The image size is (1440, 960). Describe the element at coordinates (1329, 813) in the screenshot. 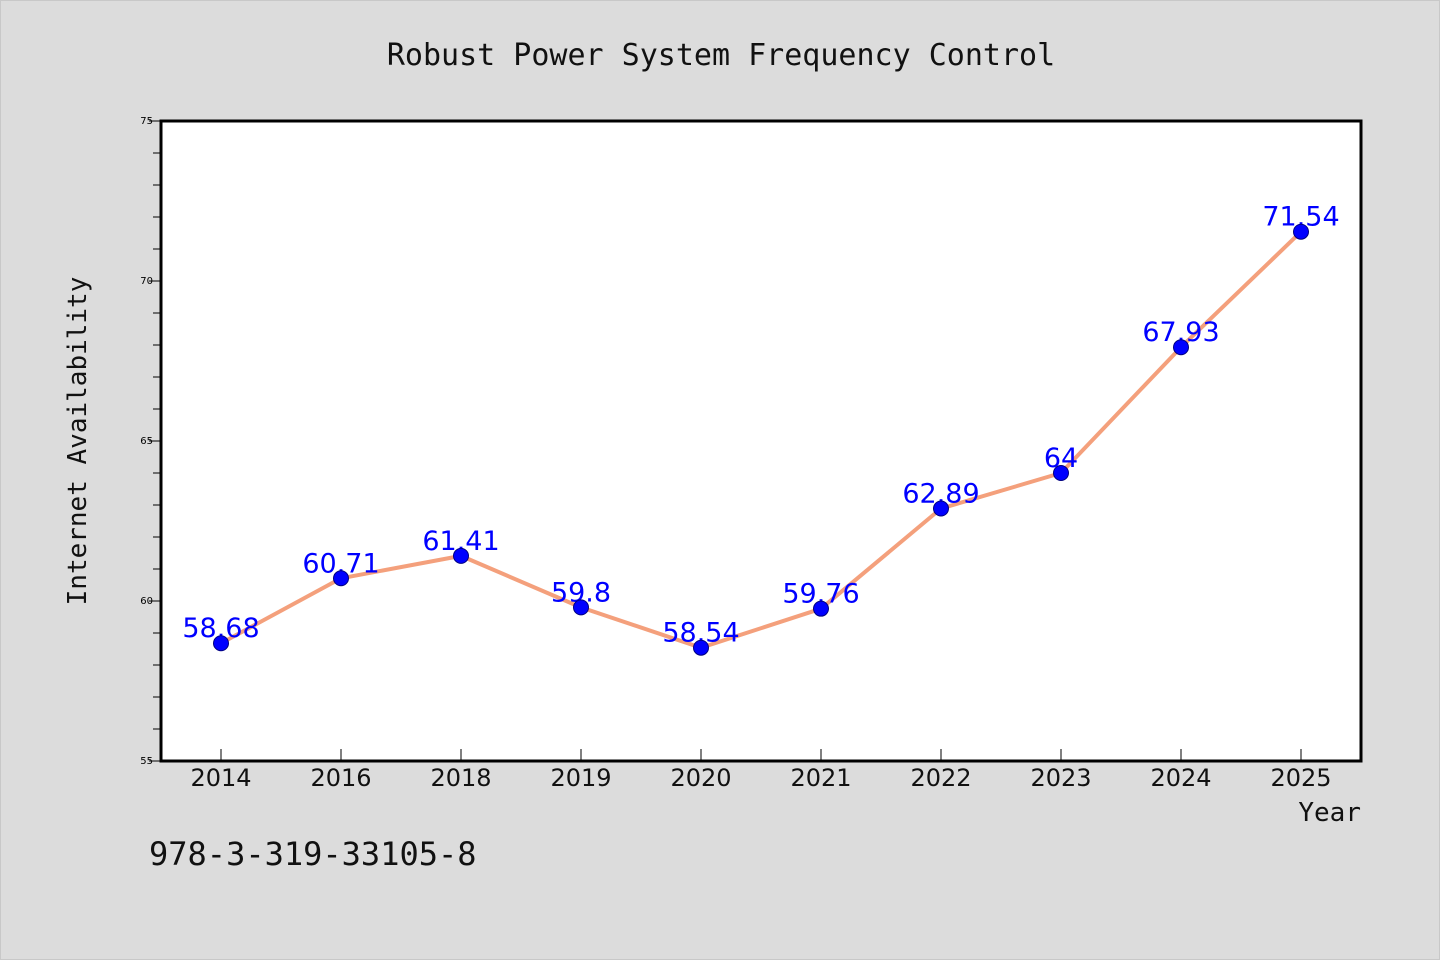

I see `x-axis-label: Year` at that location.